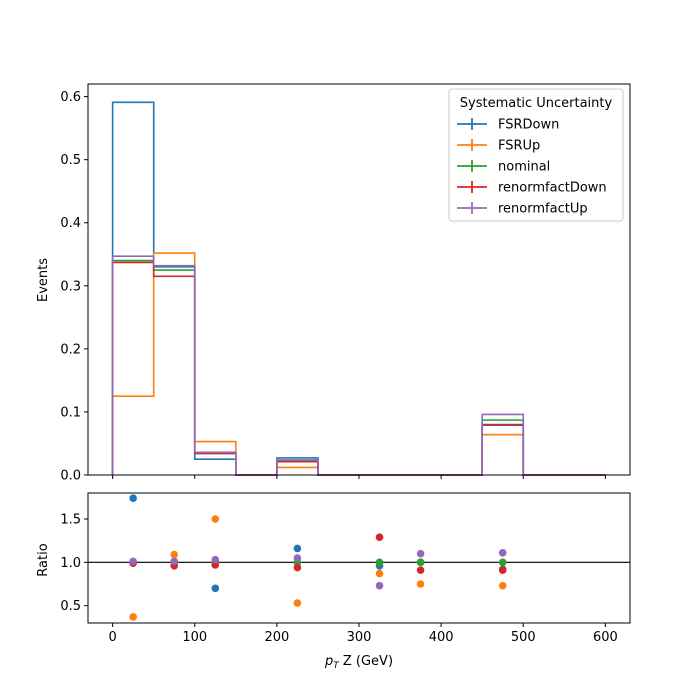 This screenshot has height=700, width=700. Describe the element at coordinates (43, 559) in the screenshot. I see `bottom-y-axis-label: Ratio` at that location.